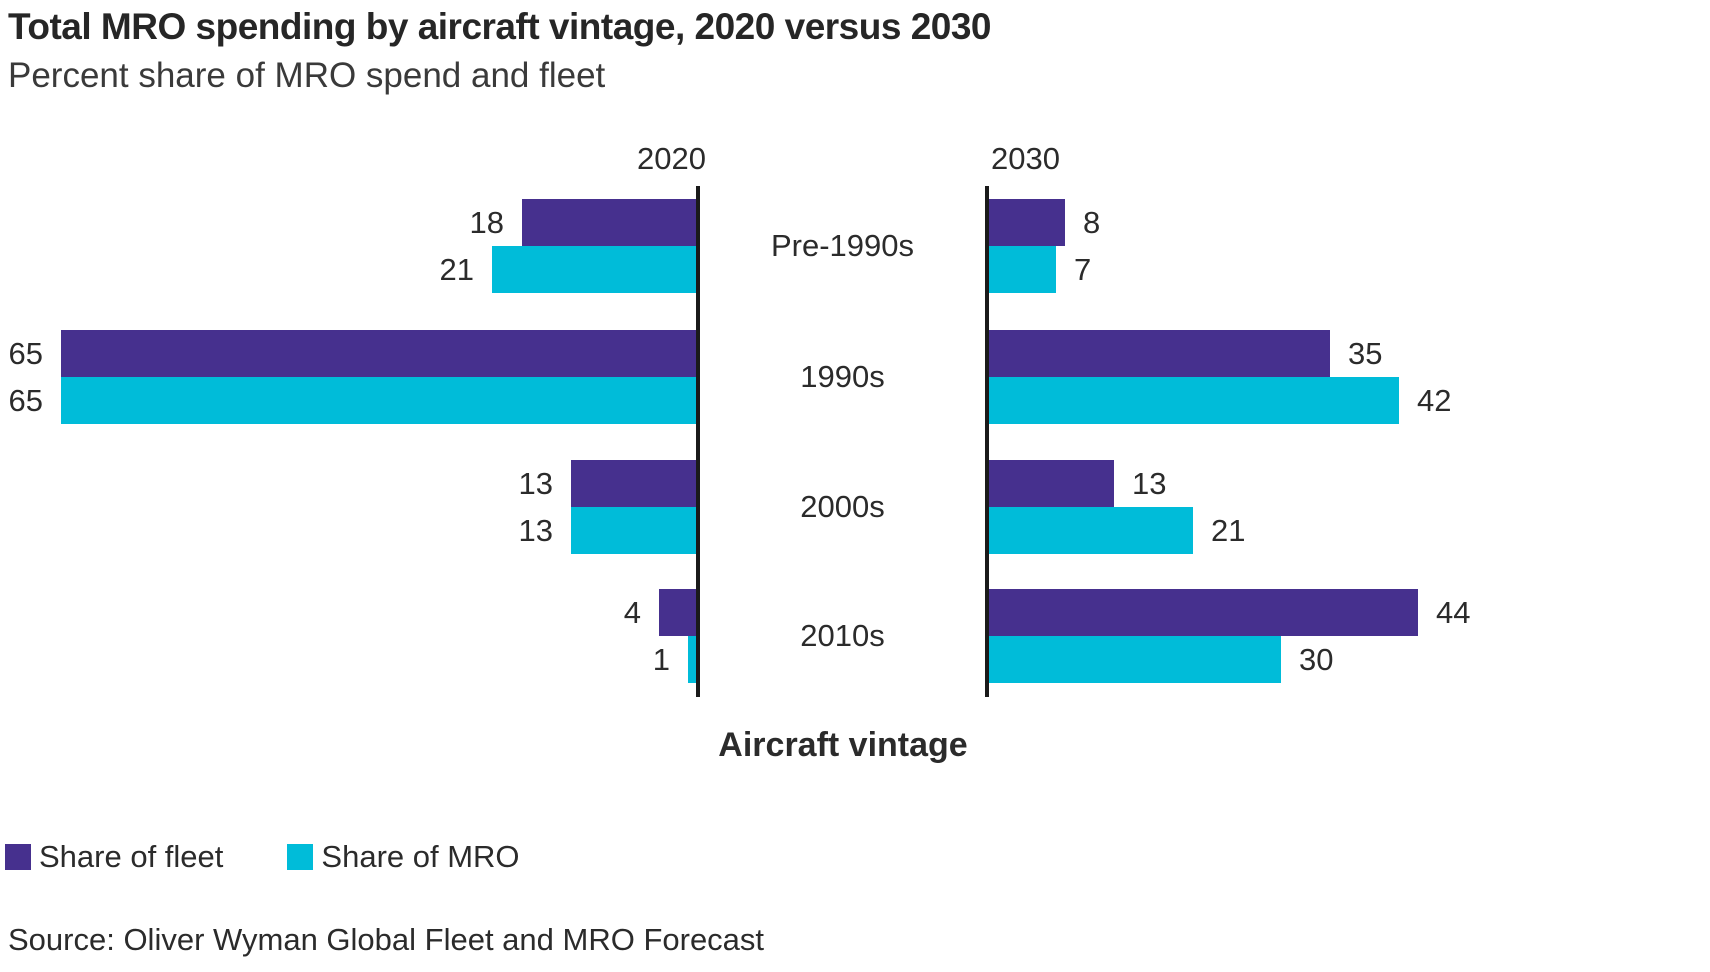 This screenshot has width=1710, height=972. Describe the element at coordinates (131, 856) in the screenshot. I see `legend-label-fleet: Share of fleet` at that location.